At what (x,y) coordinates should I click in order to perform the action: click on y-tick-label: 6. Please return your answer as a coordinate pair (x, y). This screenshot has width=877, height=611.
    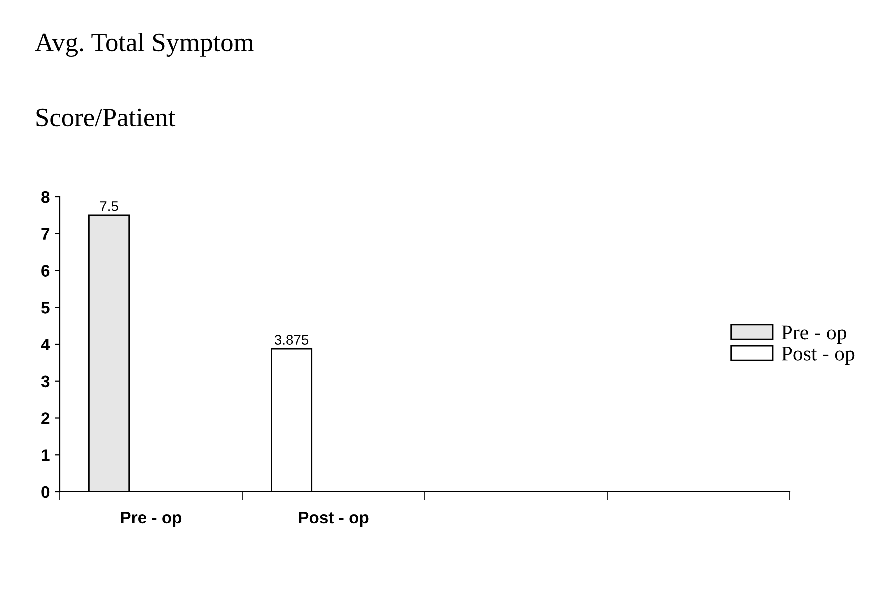
    Looking at the image, I should click on (46, 271).